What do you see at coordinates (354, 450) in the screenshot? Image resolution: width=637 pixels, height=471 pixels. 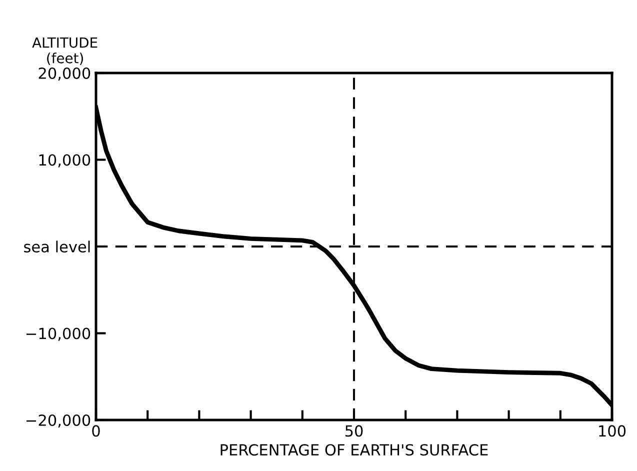 I see `x-axis-title: PERCENTAGE OF EARTH'S SURFACE` at bounding box center [354, 450].